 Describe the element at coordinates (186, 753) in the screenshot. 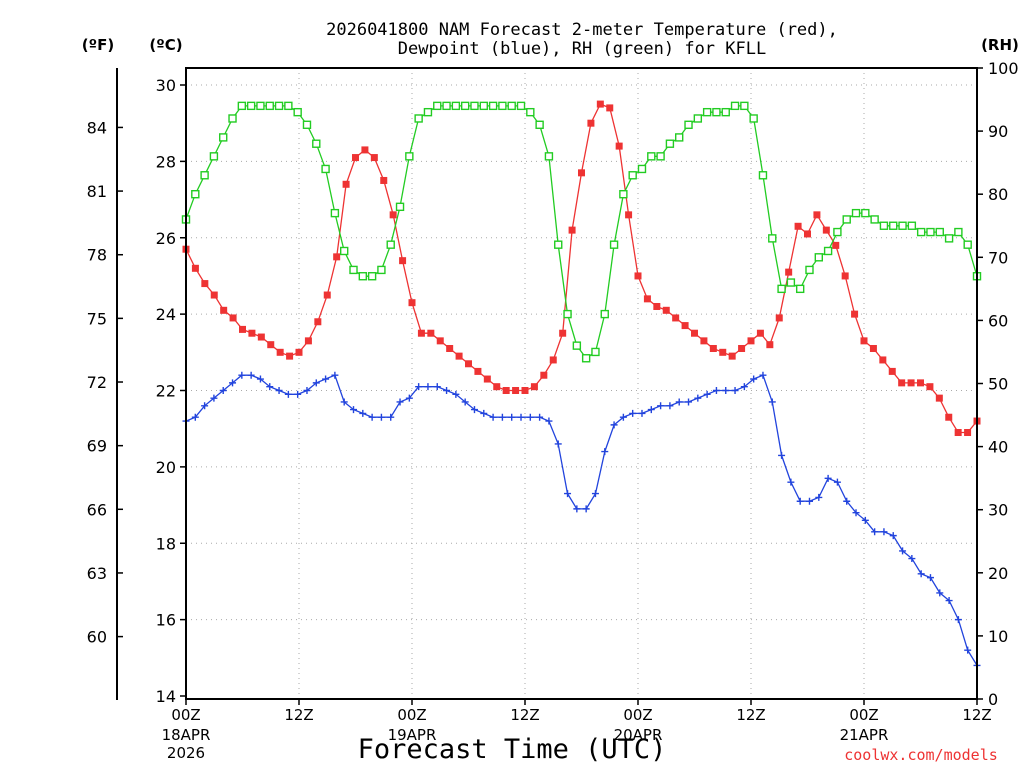

I see `x-year-label: 2026` at that location.